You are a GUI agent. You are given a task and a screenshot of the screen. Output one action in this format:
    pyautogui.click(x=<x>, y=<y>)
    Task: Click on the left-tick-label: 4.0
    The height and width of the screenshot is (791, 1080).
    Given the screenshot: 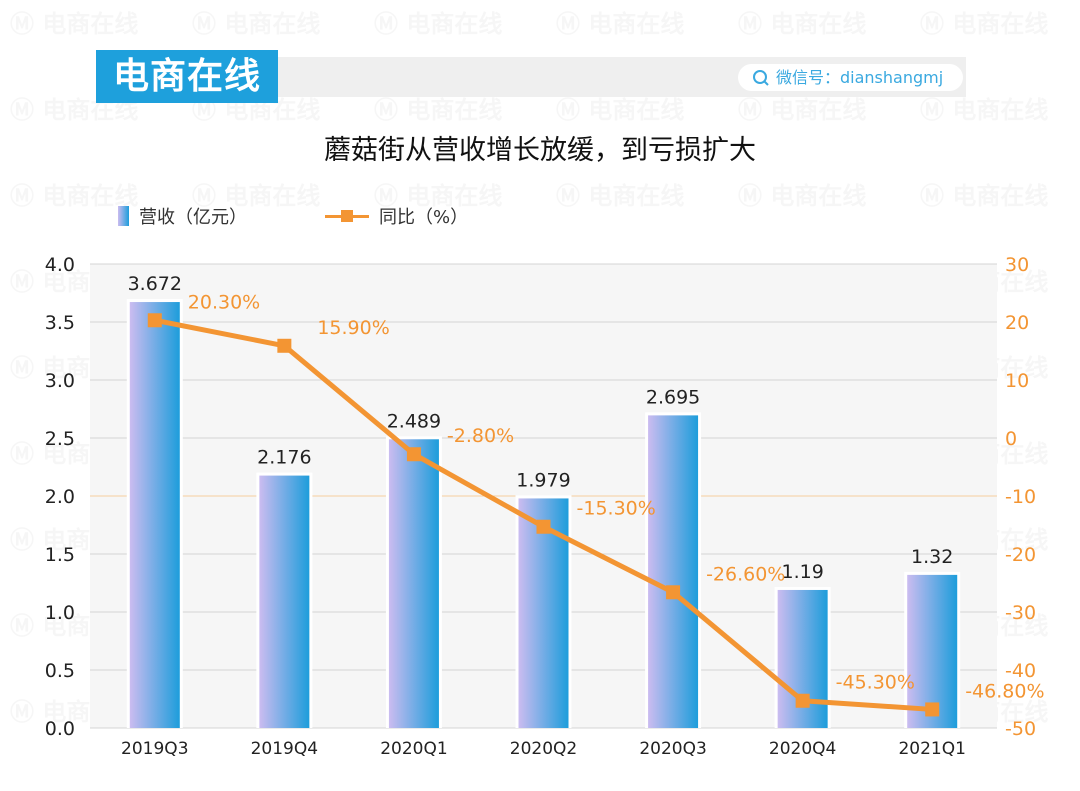 What is the action you would take?
    pyautogui.click(x=60, y=265)
    